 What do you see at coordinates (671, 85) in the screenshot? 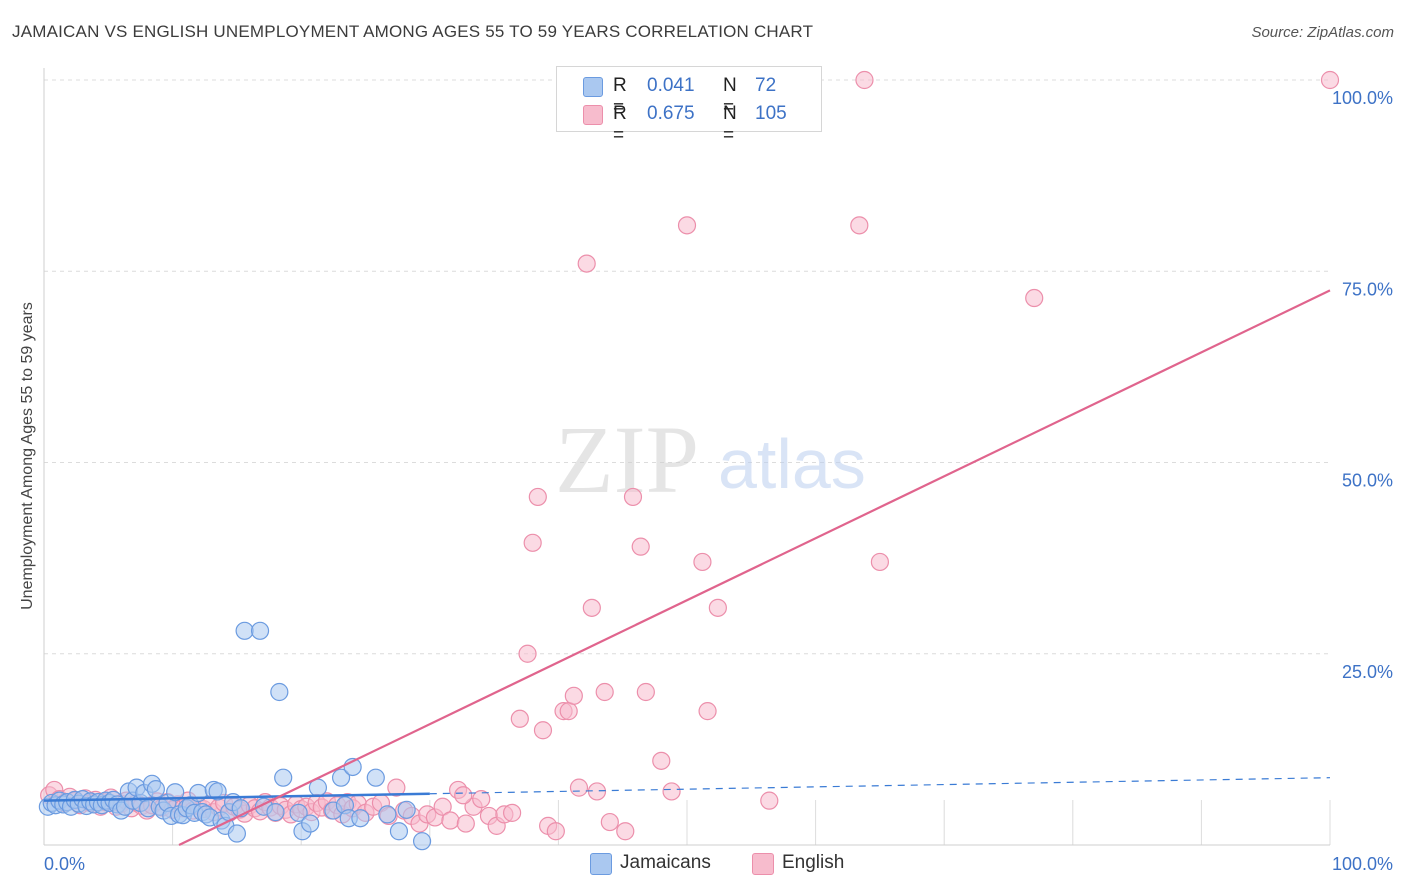
I see `r-value: 0.041` at bounding box center [671, 85].